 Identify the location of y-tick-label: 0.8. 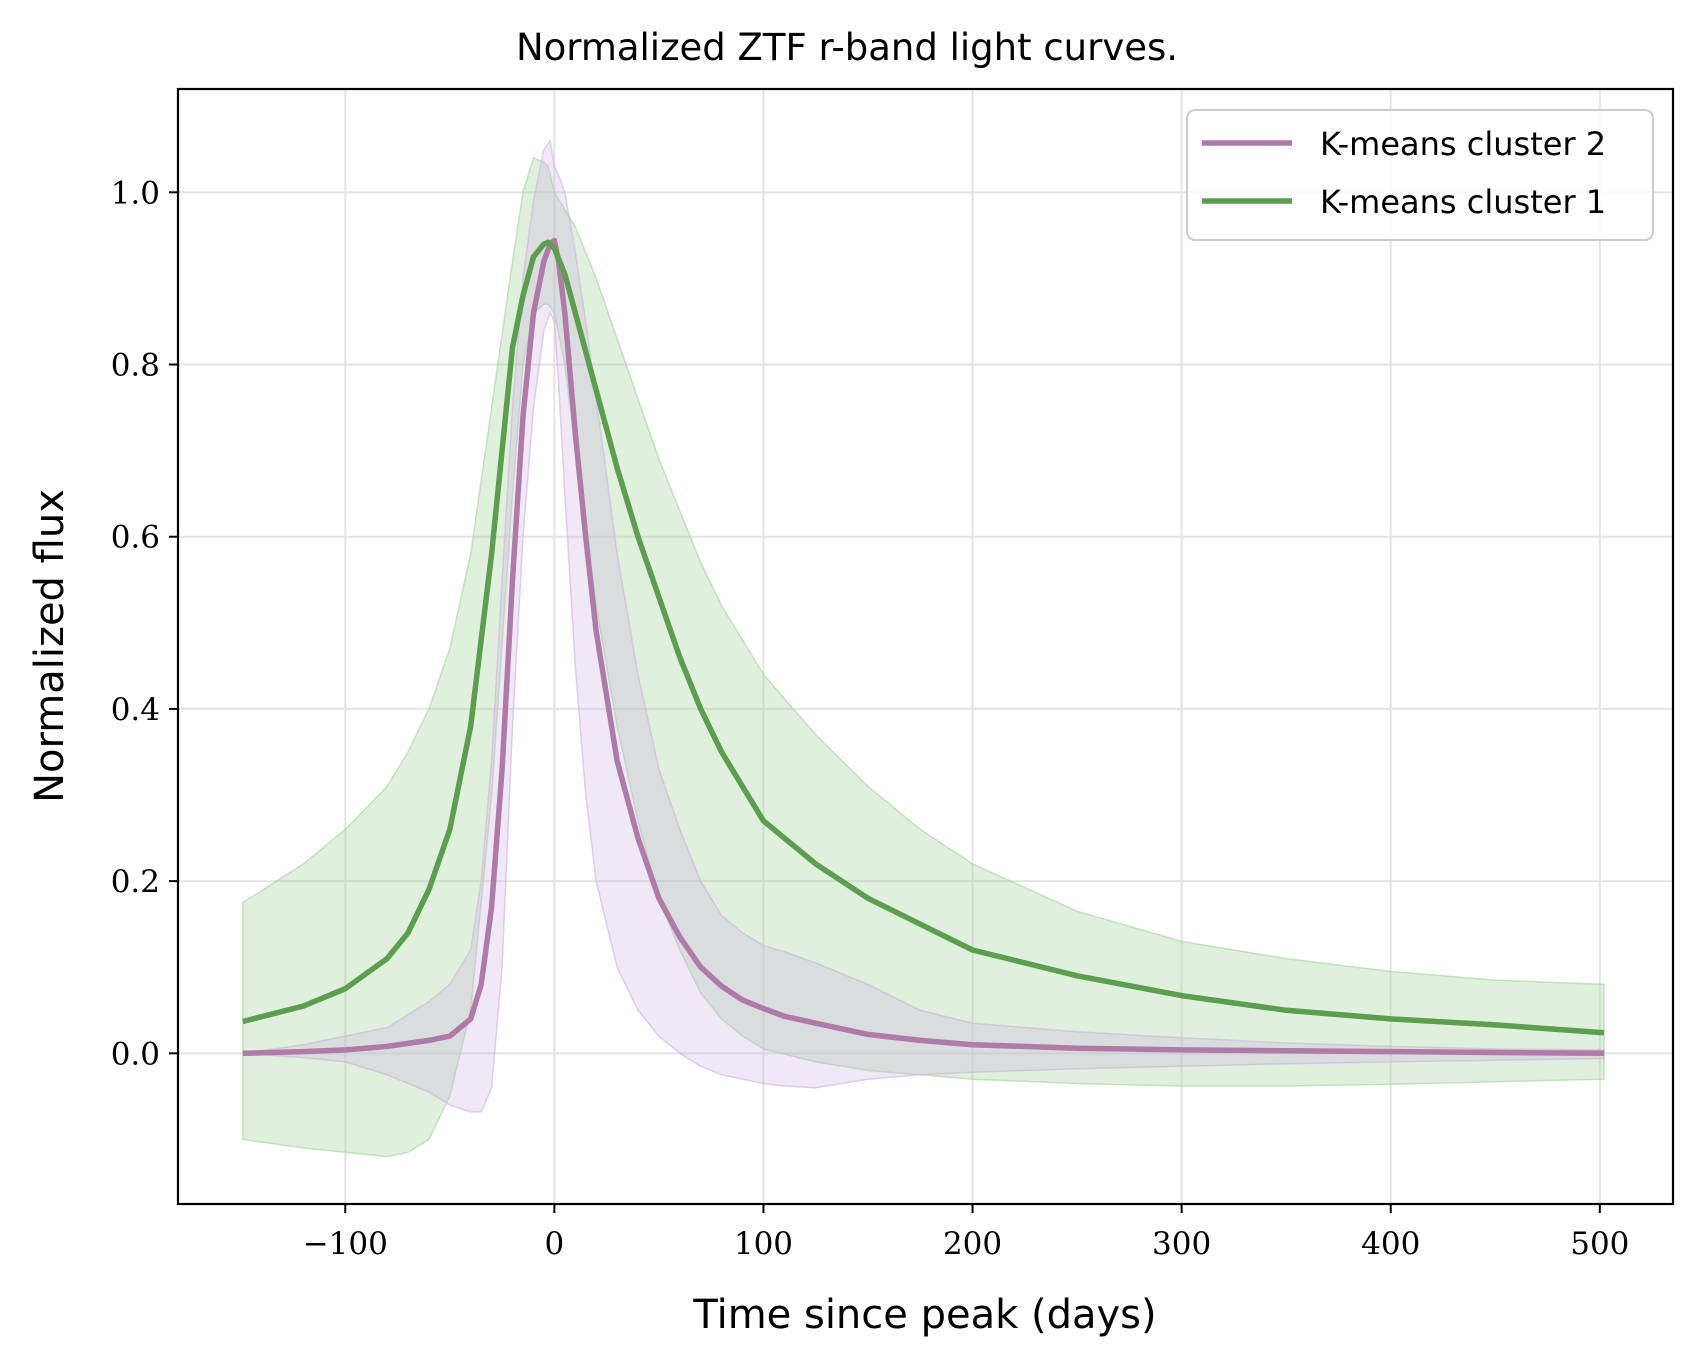
(135, 366).